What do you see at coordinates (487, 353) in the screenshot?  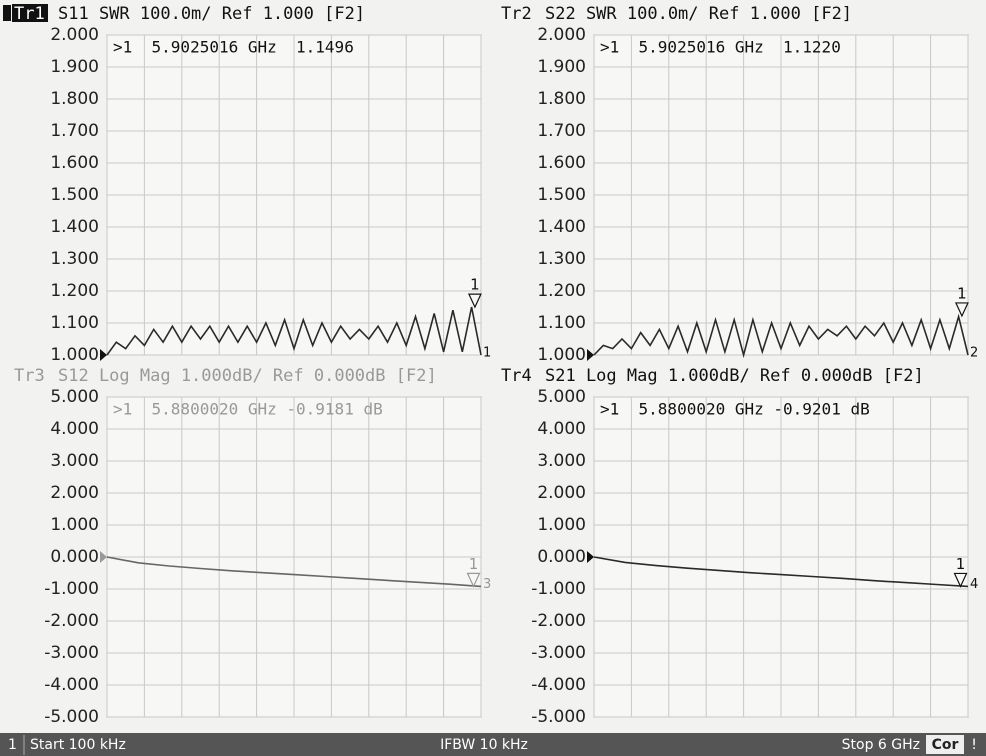 I see `trace-number: 1` at bounding box center [487, 353].